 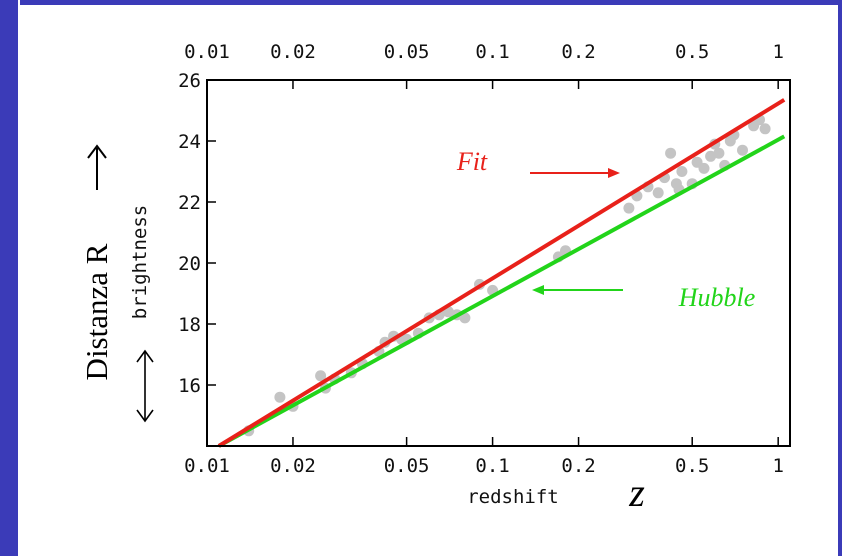 What do you see at coordinates (74, 7) in the screenshot?
I see `frame-corner-gap` at bounding box center [74, 7].